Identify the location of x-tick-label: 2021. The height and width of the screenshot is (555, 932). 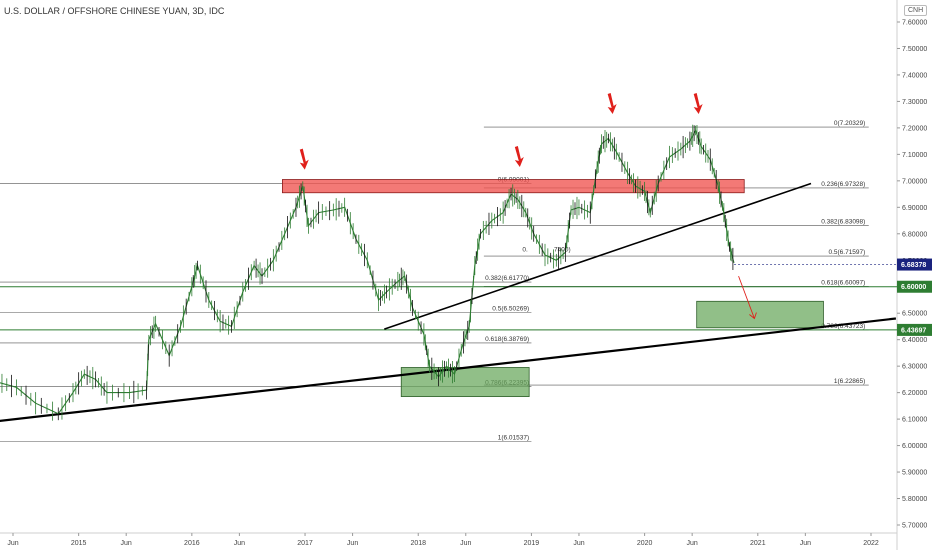
(758, 543).